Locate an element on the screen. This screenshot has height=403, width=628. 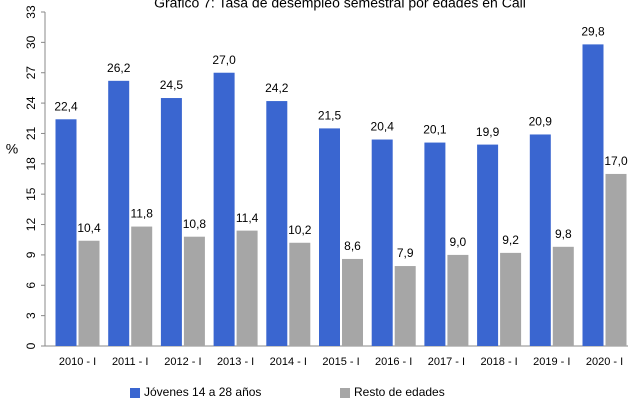
y-tick-label: 9 is located at coordinates (31, 254).